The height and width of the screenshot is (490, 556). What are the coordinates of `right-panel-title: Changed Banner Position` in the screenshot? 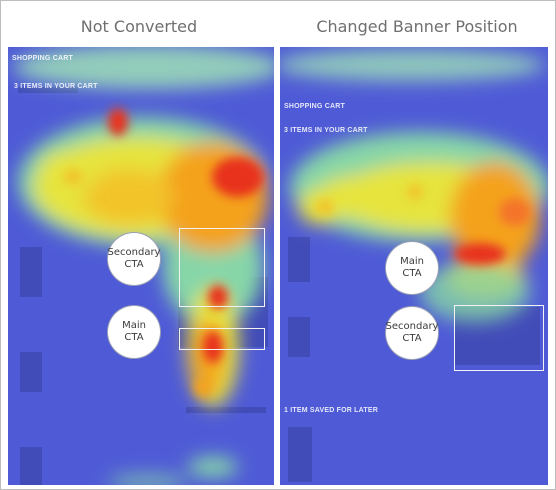 It's located at (417, 26).